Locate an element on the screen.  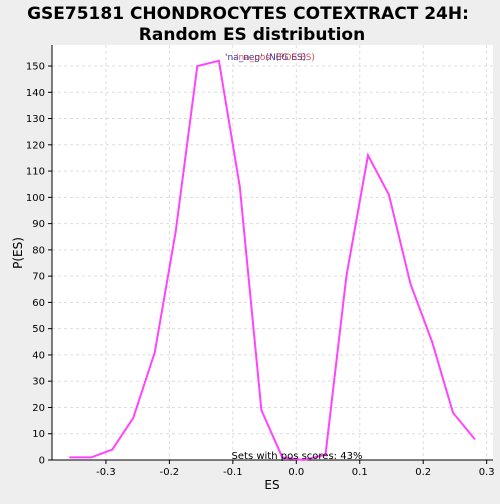
y-tick-label: 150 is located at coordinates (35, 67).